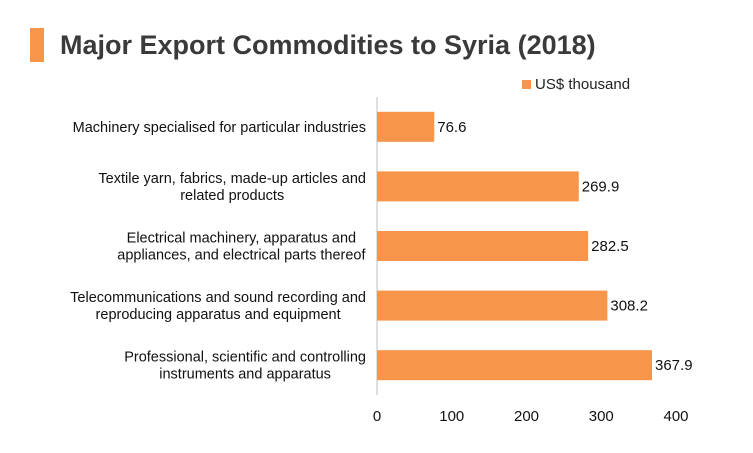 This screenshot has height=453, width=753. I want to click on chart-title: Major Export Commodities to Syria (2018), so click(328, 45).